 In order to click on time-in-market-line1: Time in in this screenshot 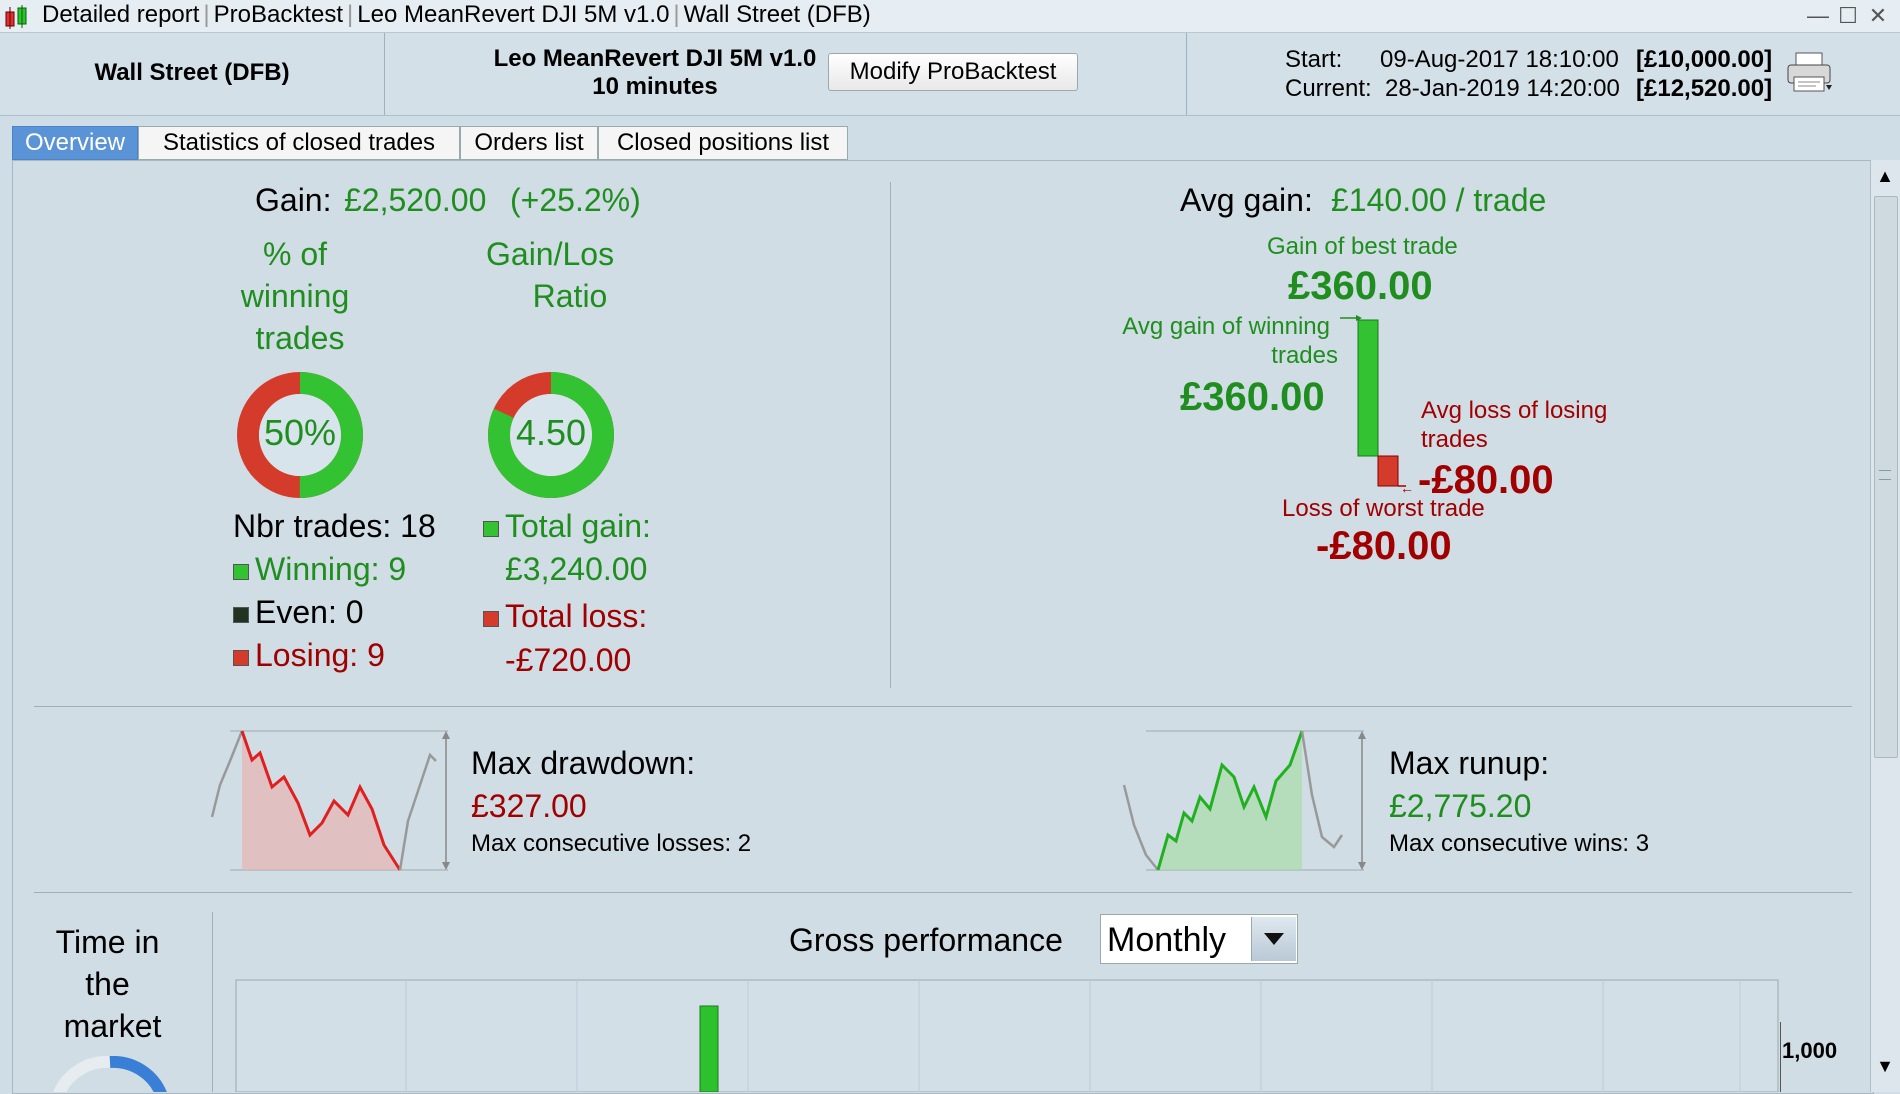, I will do `click(107, 942)`.